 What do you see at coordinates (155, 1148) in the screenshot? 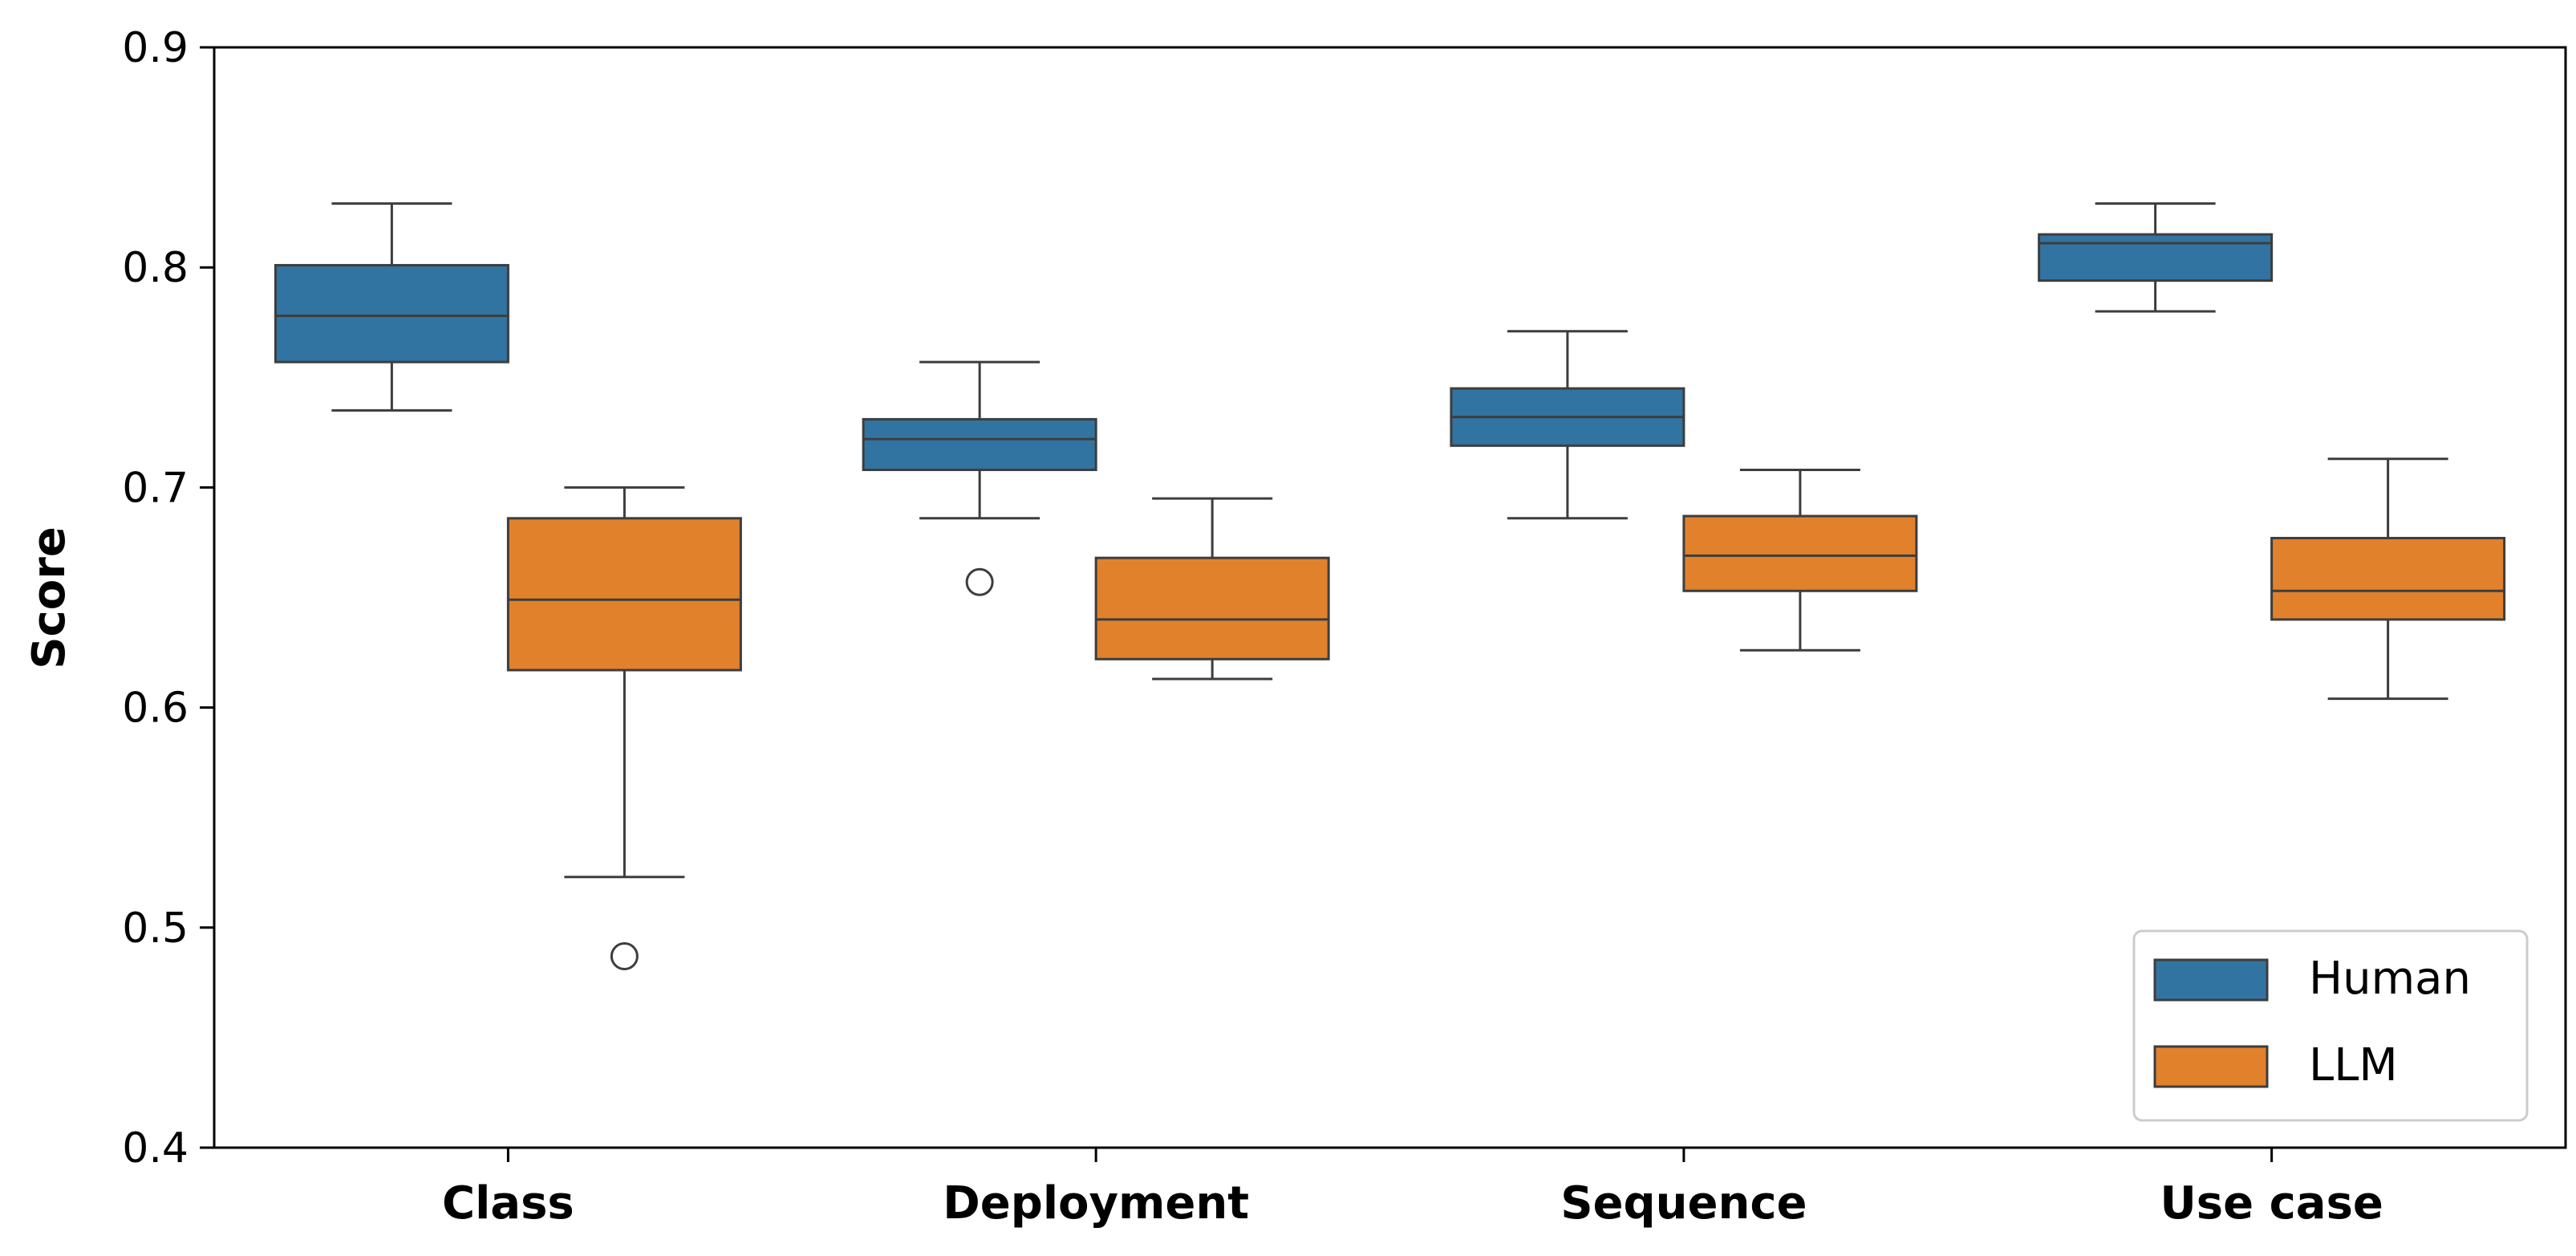
I see `y-tick-label: 0.4` at bounding box center [155, 1148].